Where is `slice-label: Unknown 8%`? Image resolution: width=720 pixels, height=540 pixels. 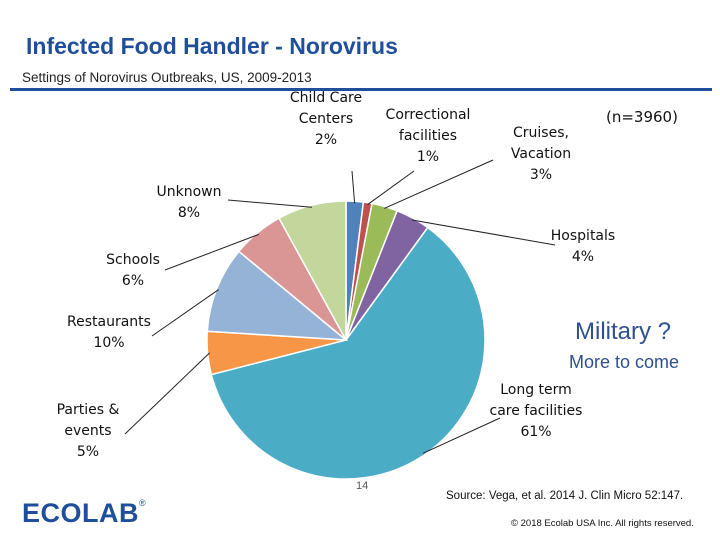
slice-label: Unknown 8% is located at coordinates (189, 202).